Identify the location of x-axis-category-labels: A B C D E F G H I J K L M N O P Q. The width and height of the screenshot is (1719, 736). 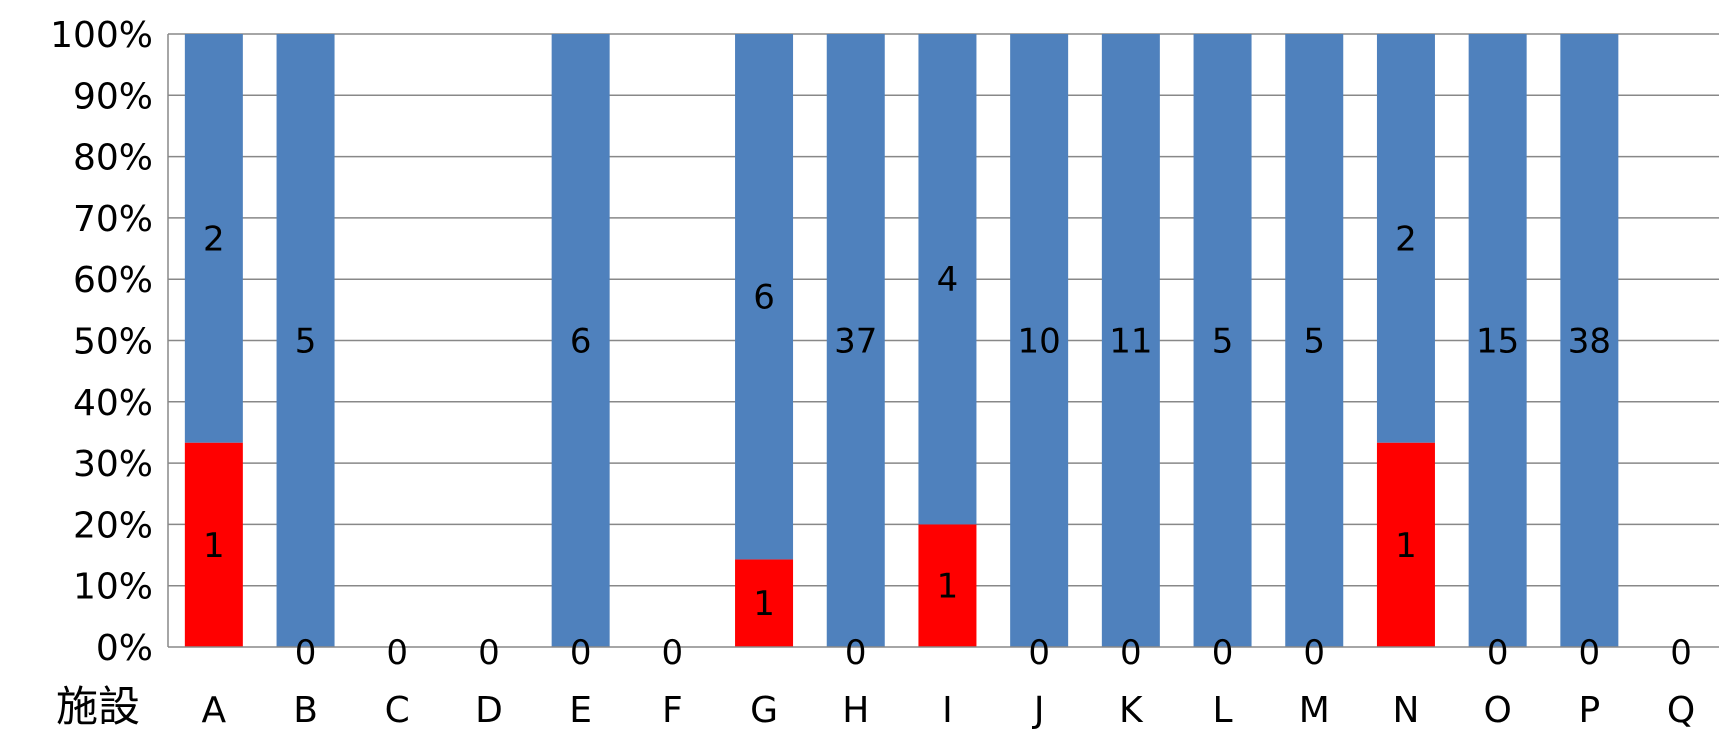
(949, 710).